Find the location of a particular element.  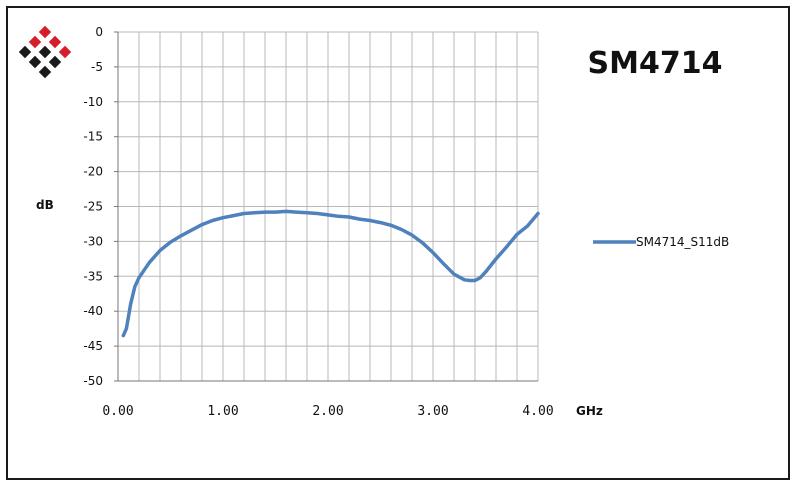

series-layer is located at coordinates (330, 273).